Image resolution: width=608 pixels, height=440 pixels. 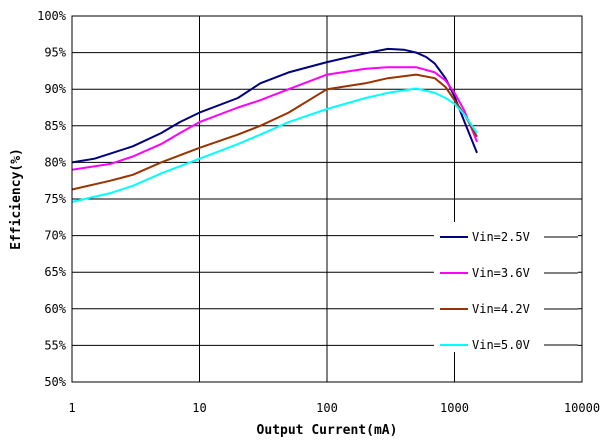 I want to click on legend-label-2: Vin=3.6V, so click(x=501, y=273).